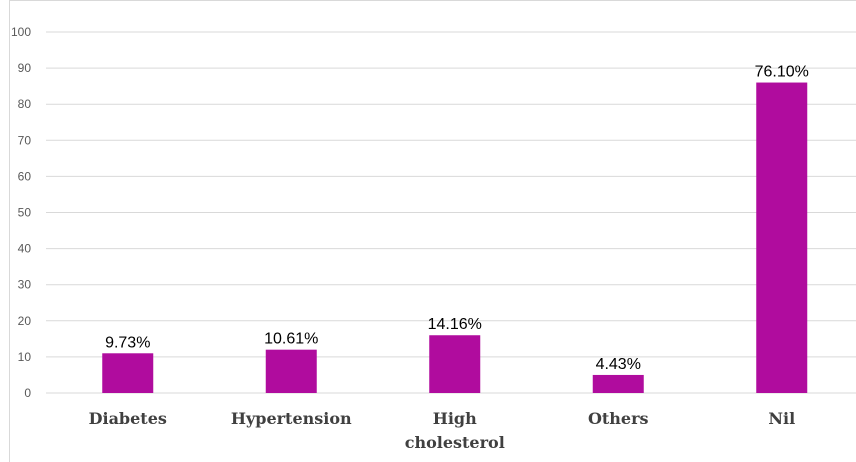 This screenshot has height=462, width=856. I want to click on category-label-diabetes: Diabetes, so click(128, 418).